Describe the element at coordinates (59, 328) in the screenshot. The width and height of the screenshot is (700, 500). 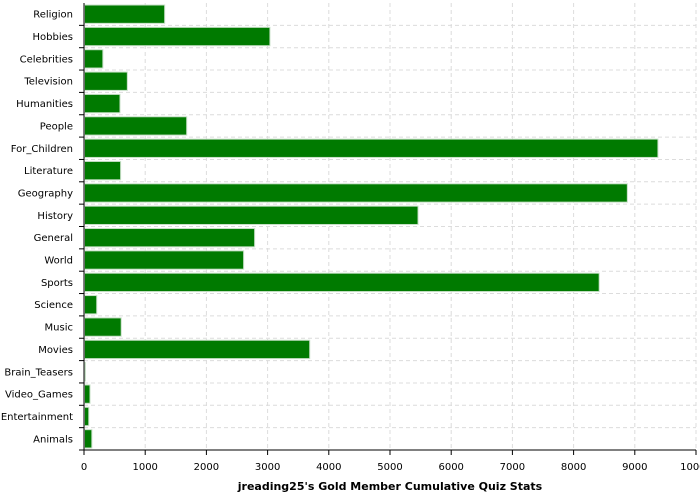
I see `y-category-label: Music` at that location.